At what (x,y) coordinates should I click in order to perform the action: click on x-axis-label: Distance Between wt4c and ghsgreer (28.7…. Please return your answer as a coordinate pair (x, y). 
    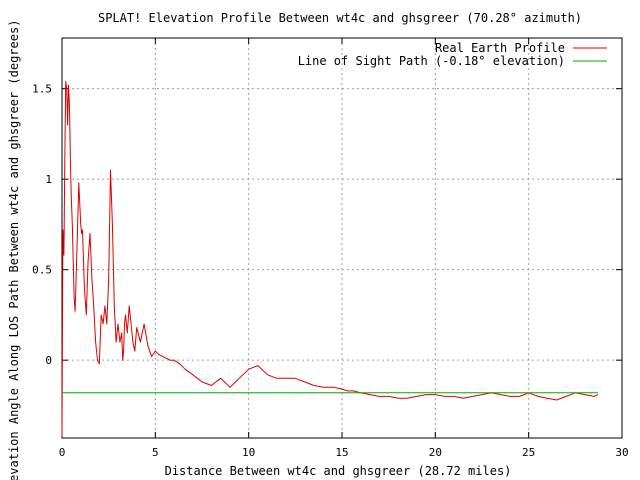
    Looking at the image, I should click on (338, 471).